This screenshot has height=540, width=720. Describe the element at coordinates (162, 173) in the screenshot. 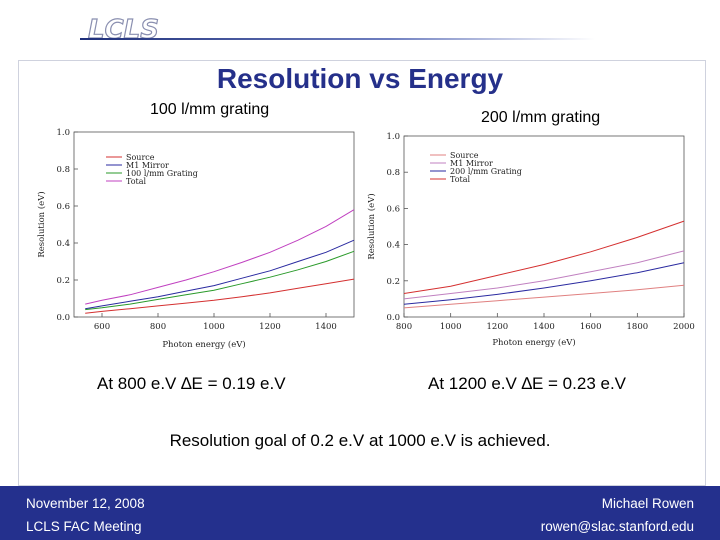

I see `legend-label: 100 l/mm Grating` at that location.